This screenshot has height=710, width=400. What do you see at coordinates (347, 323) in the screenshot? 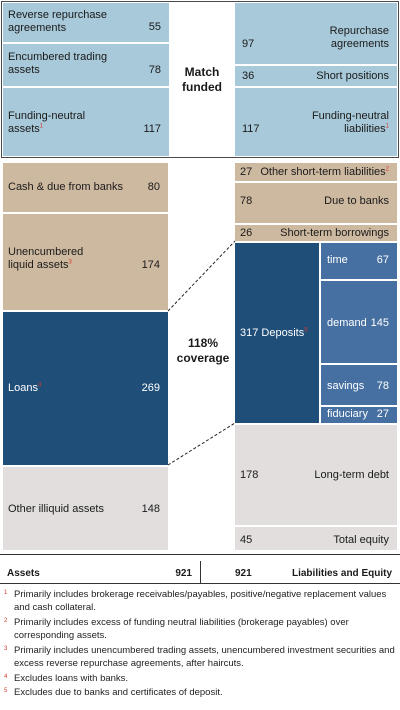
I see `deposits-demand-label: demand` at bounding box center [347, 323].